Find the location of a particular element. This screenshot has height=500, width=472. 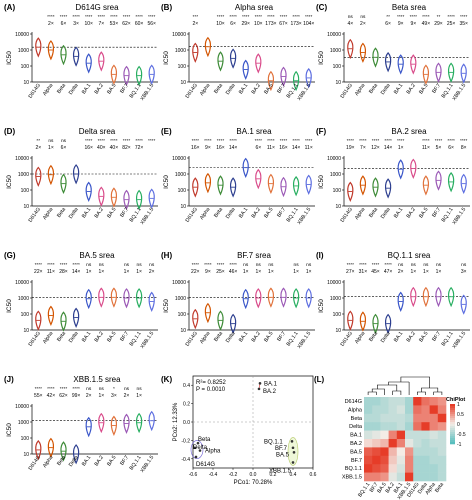

x-tick-label: Delta is located at coordinates (386, 337).